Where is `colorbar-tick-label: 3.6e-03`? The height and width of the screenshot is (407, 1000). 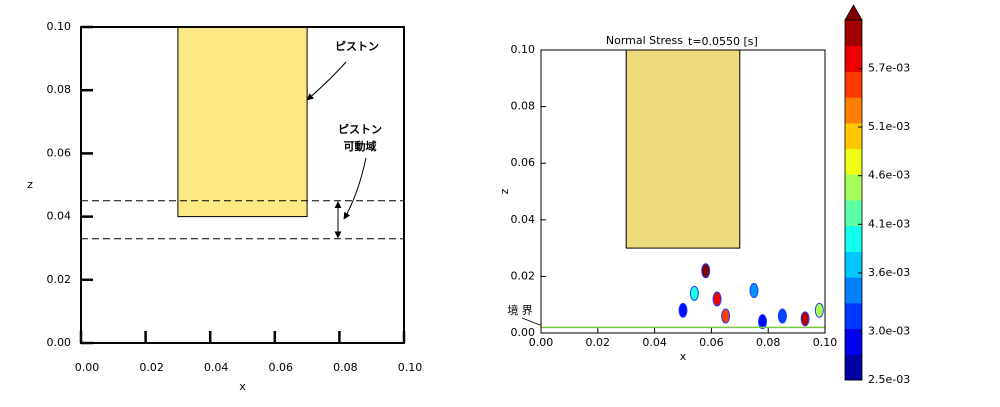
colorbar-tick-label: 3.6e-03 is located at coordinates (889, 272).